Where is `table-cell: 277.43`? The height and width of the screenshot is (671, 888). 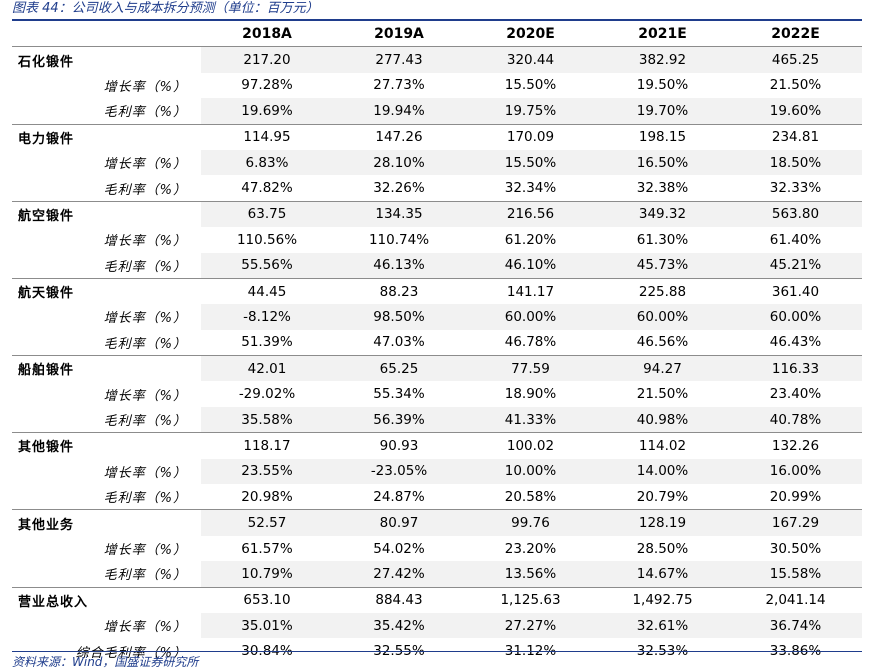 table-cell: 277.43 is located at coordinates (399, 59).